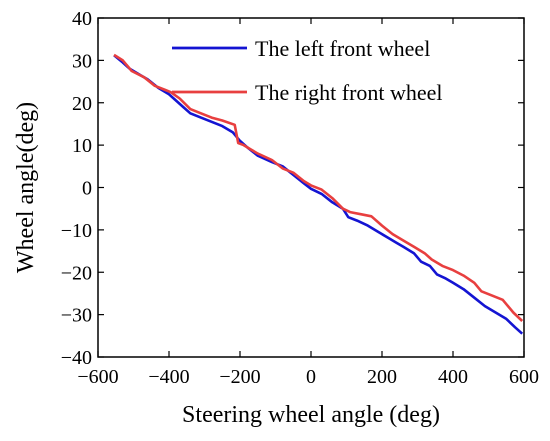 Image resolution: width=550 pixels, height=441 pixels. Describe the element at coordinates (82, 19) in the screenshot. I see `y-tick-label: 40` at that location.